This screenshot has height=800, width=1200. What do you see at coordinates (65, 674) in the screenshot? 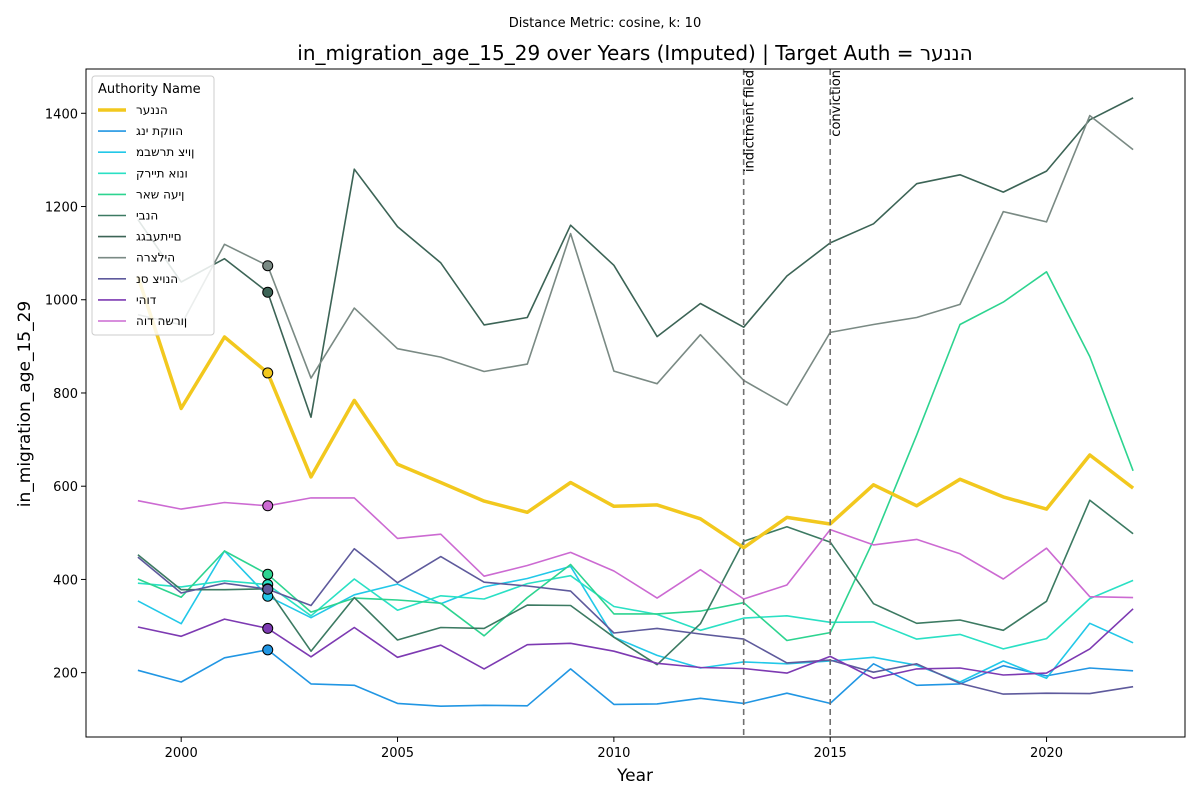
I see `y-tick-label-200: 200` at bounding box center [65, 674].